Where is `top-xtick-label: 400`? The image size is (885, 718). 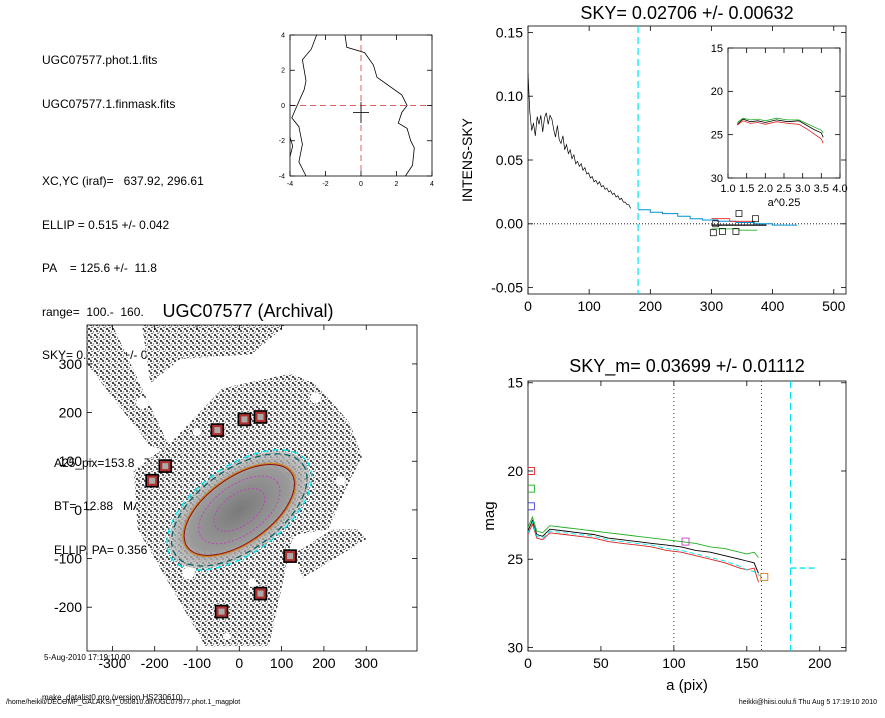
top-xtick-label: 400 is located at coordinates (773, 306).